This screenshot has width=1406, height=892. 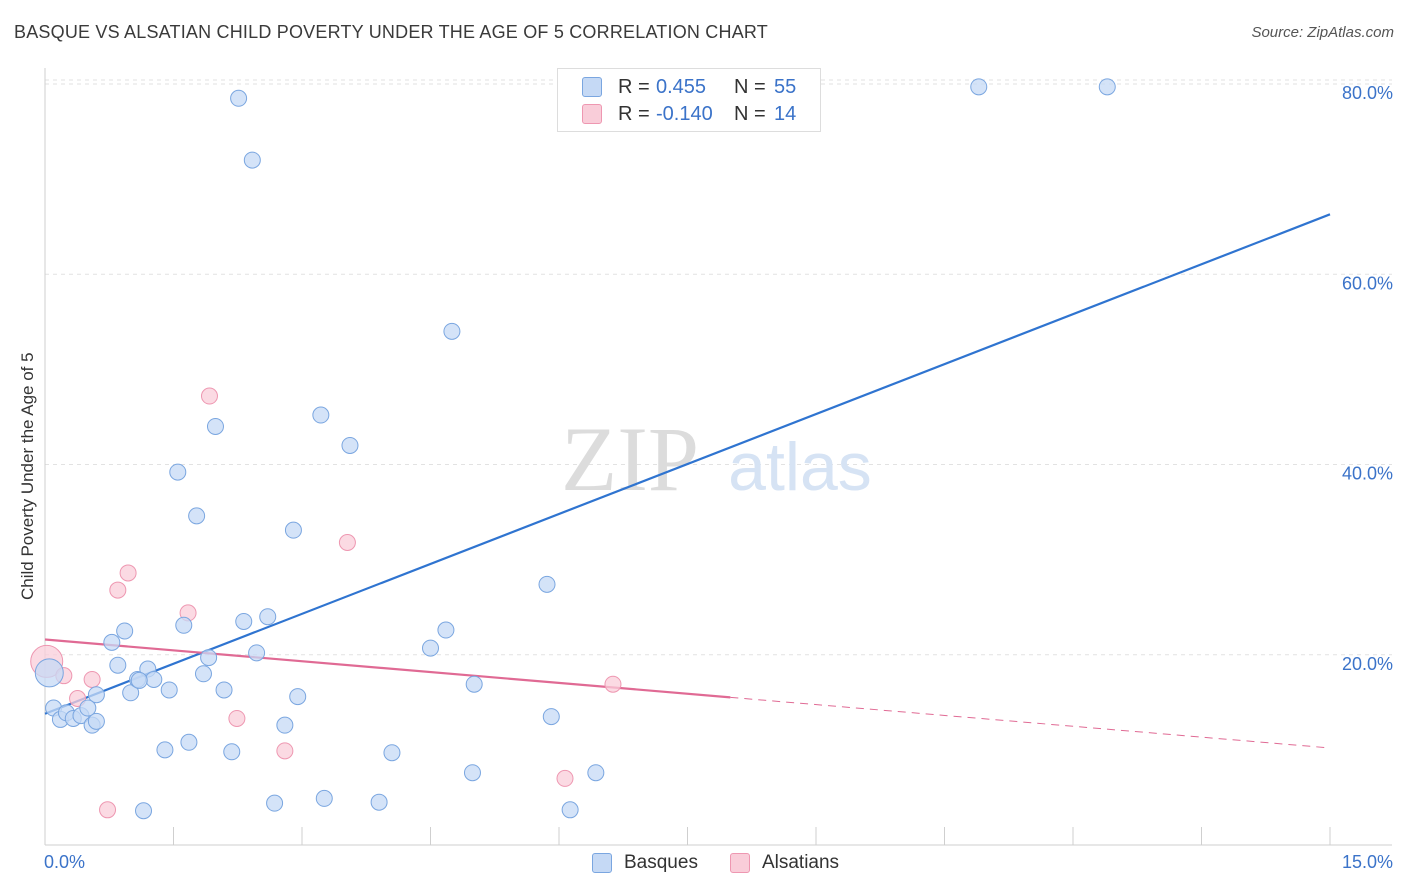 What do you see at coordinates (630, 459) in the screenshot?
I see `watermark-zip: ZIP` at bounding box center [630, 459].